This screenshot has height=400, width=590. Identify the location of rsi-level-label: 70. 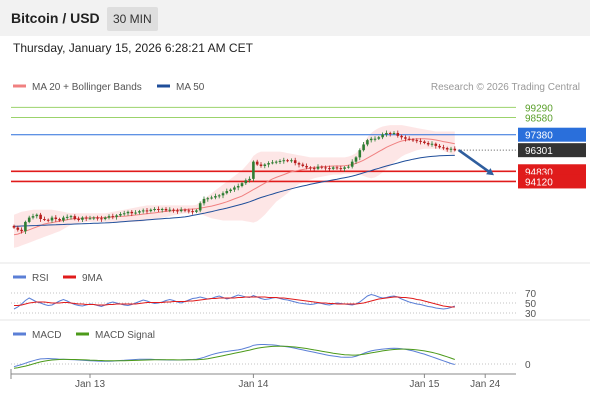
(531, 294).